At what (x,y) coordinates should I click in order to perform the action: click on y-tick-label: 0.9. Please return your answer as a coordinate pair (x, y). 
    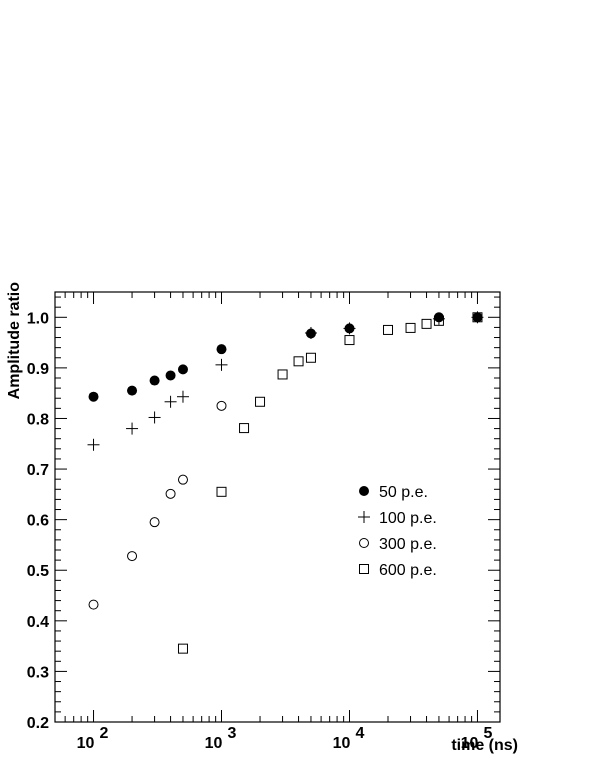
    Looking at the image, I should click on (38, 369).